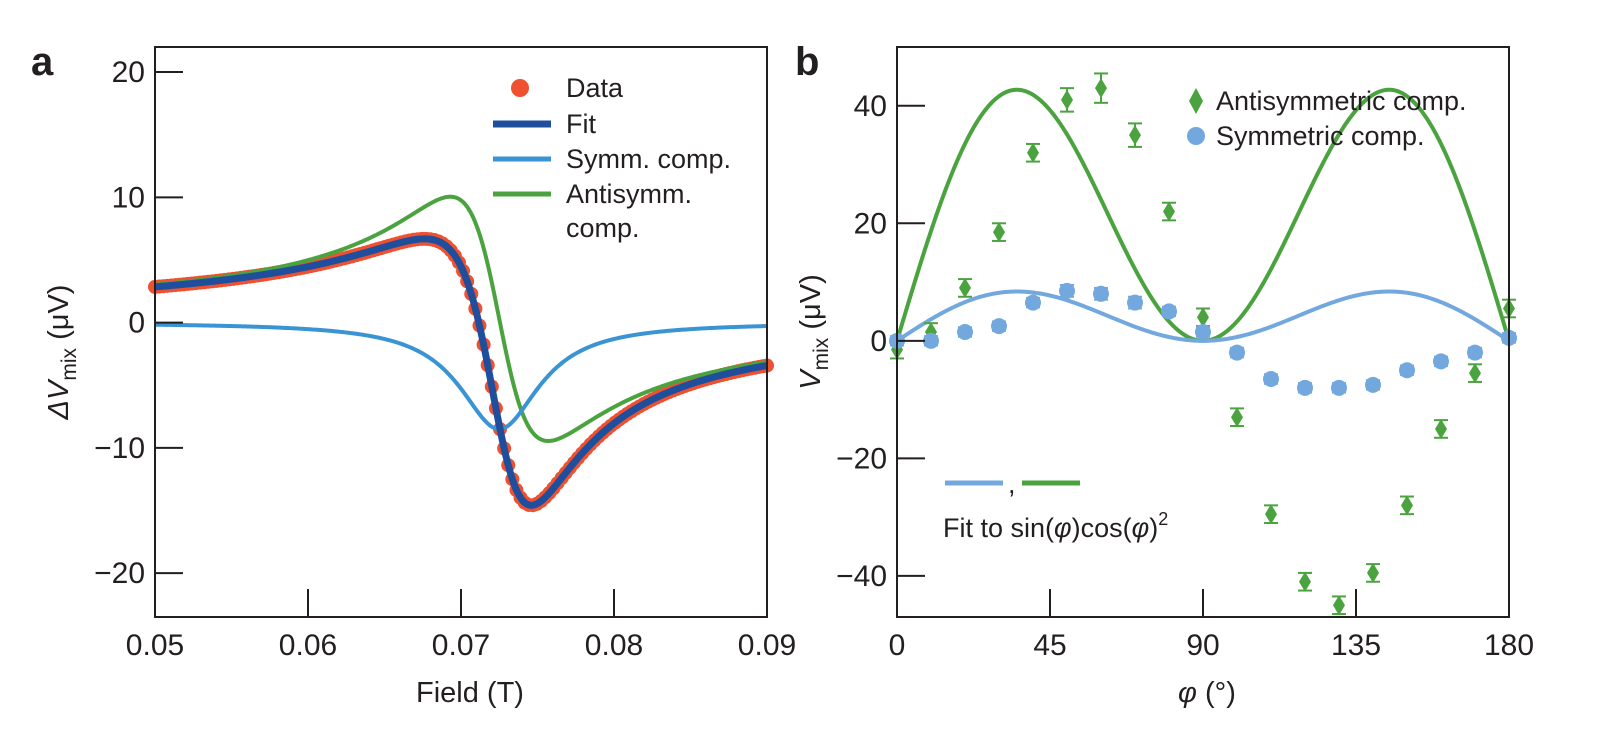 The image size is (1601, 751). Describe the element at coordinates (807, 62) in the screenshot. I see `panel-b-label: b` at that location.